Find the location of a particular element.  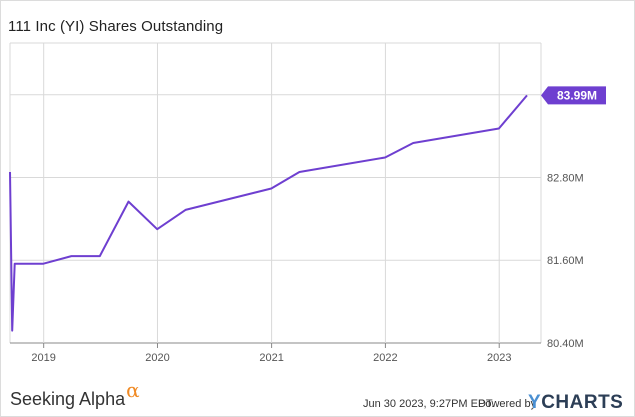

seeking-alpha-logo: Seeking Alphaα is located at coordinates (75, 394).